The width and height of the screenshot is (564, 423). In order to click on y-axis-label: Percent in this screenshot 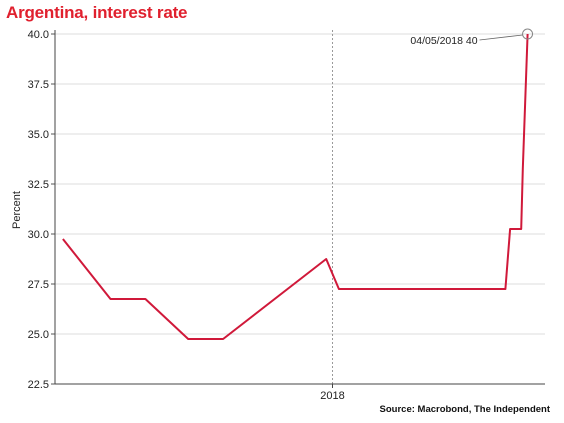, I will do `click(17, 210)`.